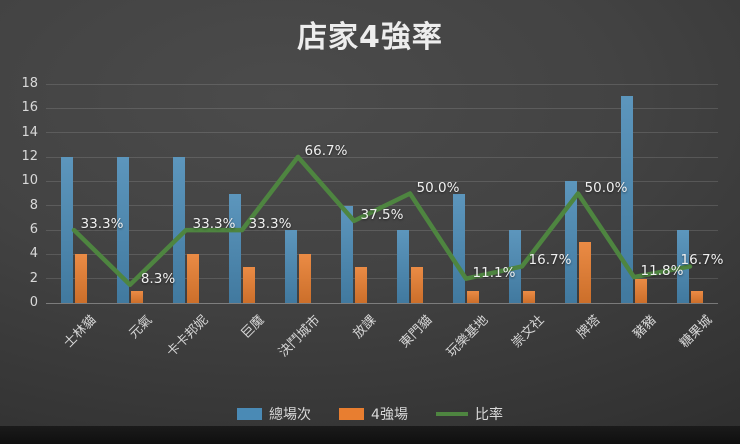  I want to click on legend-label-top4-games: 4強場, so click(389, 415).